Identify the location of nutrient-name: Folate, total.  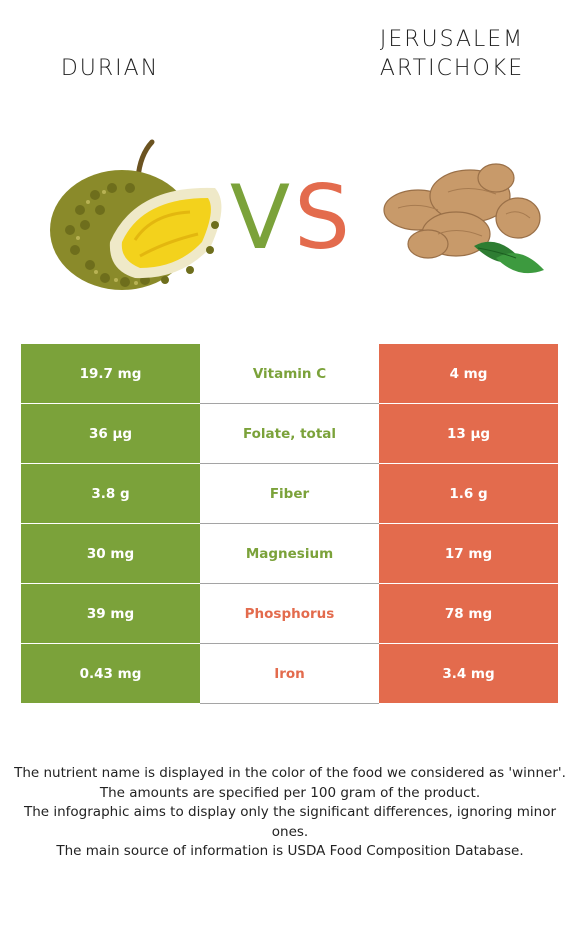
(289, 434).